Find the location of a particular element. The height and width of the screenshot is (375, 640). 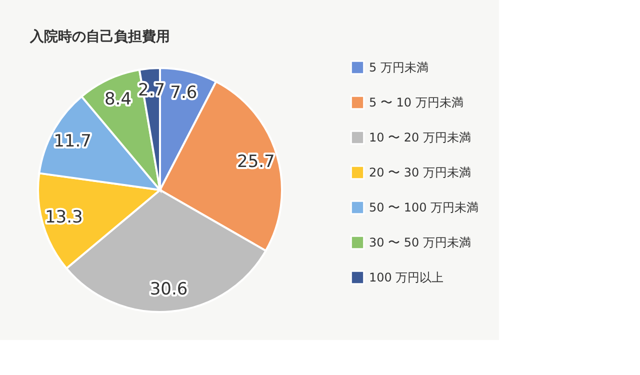

data-label: 8.4 is located at coordinates (118, 99).